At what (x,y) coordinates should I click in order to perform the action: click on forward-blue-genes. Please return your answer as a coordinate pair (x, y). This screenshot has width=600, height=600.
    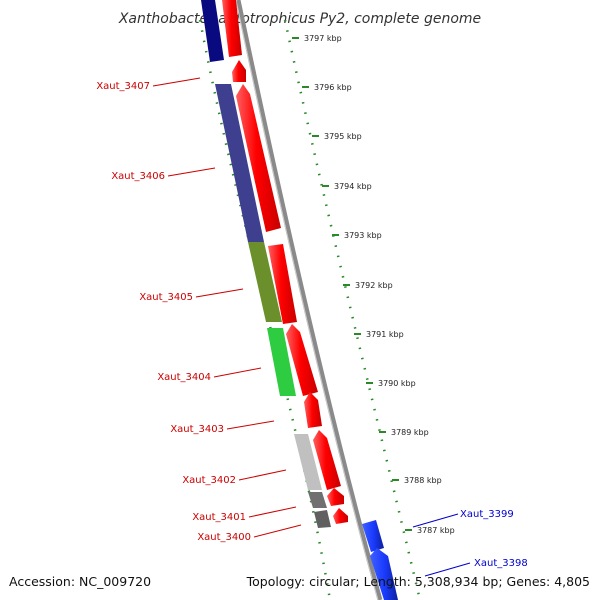
    Looking at the image, I should click on (380, 560).